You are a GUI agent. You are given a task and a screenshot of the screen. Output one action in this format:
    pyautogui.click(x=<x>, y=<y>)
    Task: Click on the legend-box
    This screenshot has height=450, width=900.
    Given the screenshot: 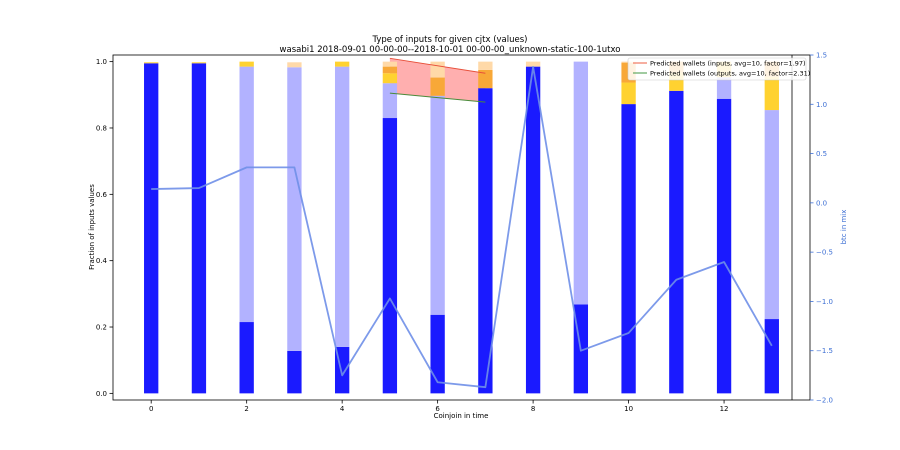 What is the action you would take?
    pyautogui.click(x=717, y=69)
    